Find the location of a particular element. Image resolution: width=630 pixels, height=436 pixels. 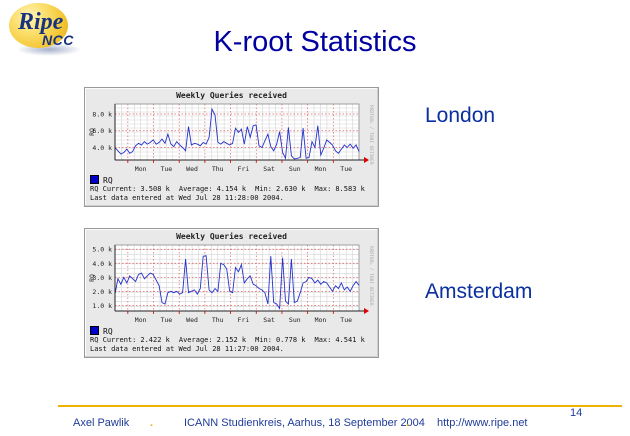

stat-value: 3.508 k is located at coordinates (155, 189).